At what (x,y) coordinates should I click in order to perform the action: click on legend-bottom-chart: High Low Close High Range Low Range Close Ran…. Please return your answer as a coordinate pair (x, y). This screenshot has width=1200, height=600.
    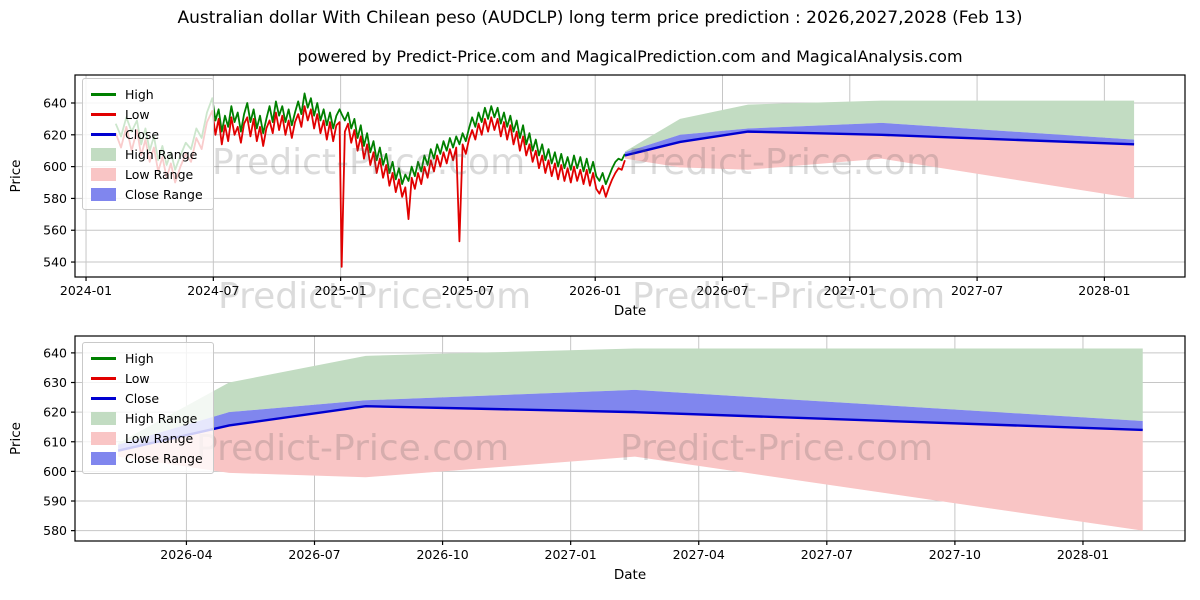
    Looking at the image, I should click on (148, 408).